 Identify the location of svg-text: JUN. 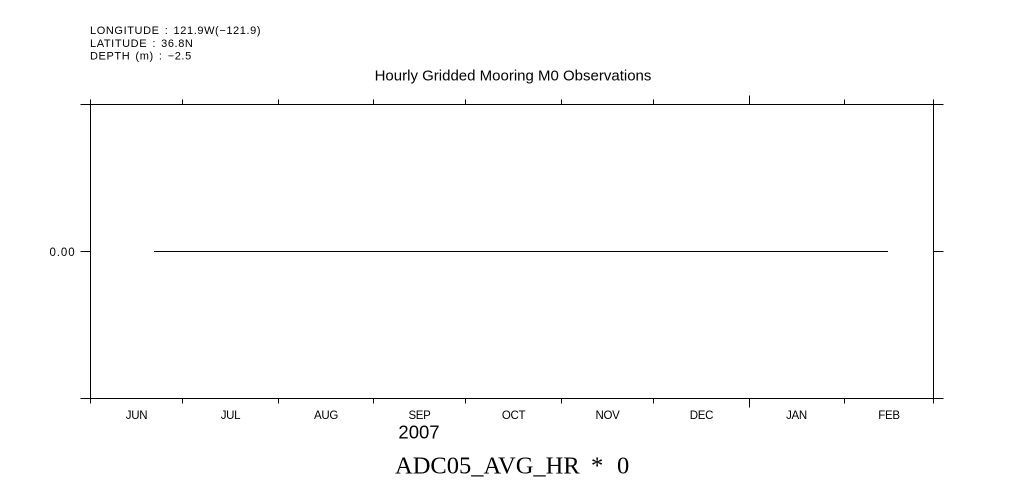
(136, 416).